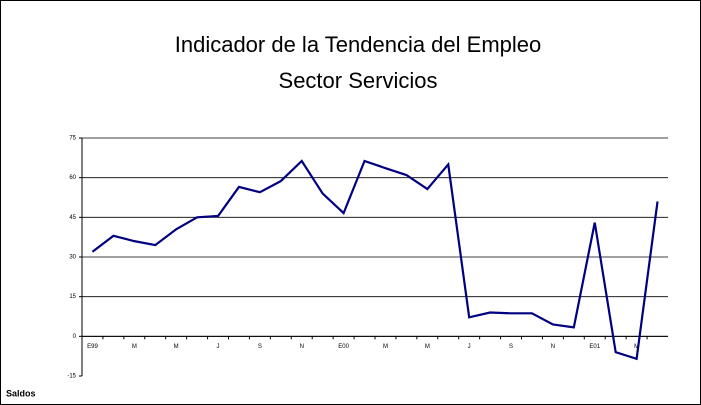 This screenshot has width=701, height=405. Describe the element at coordinates (92, 347) in the screenshot. I see `x-tick-label: E99` at that location.